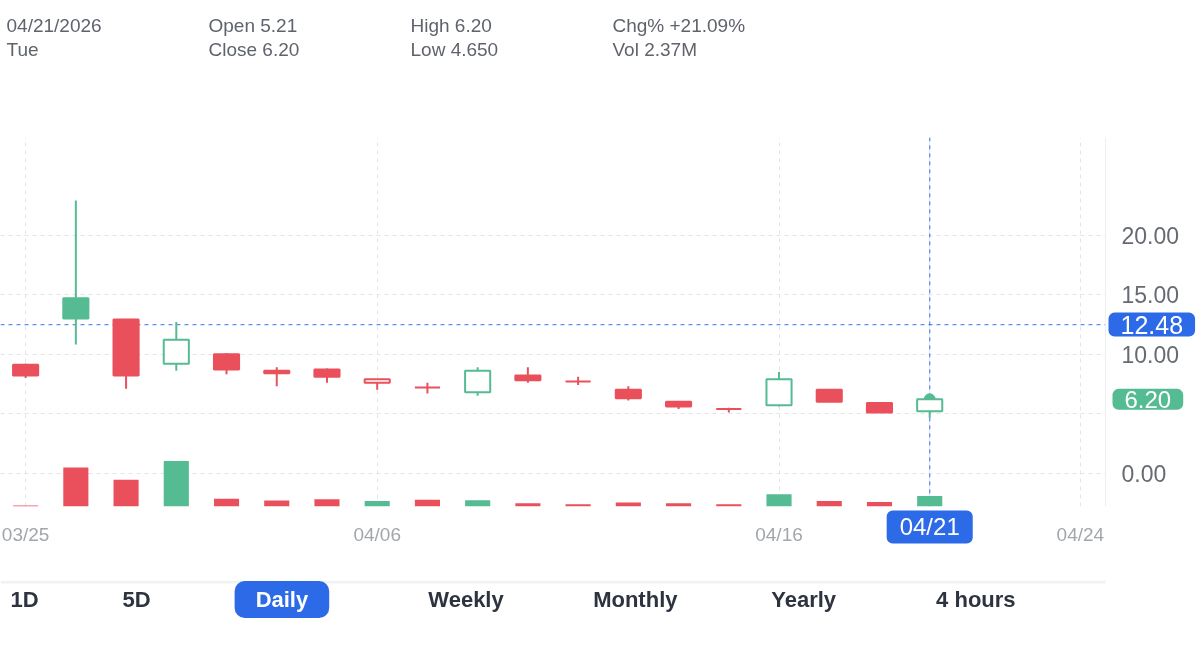 Image resolution: width=1200 pixels, height=660 pixels. Describe the element at coordinates (779, 534) in the screenshot. I see `x-tick-label: 04/16` at that location.